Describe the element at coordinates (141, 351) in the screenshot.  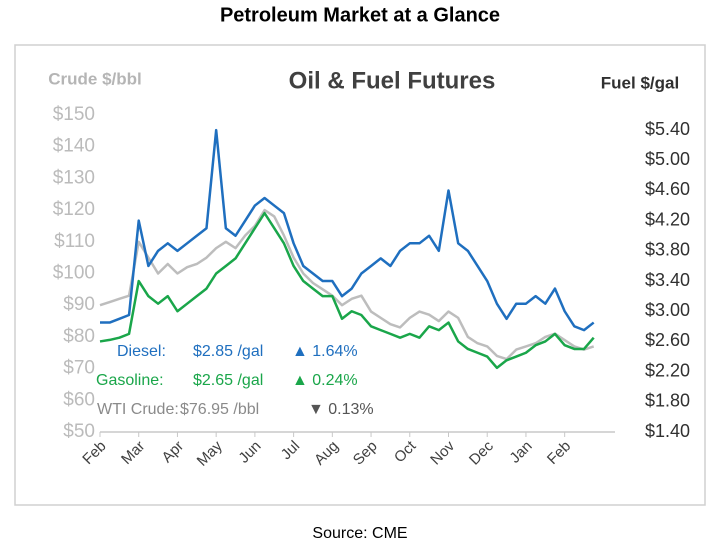
I see `annotation-label: Diesel:` at that location.